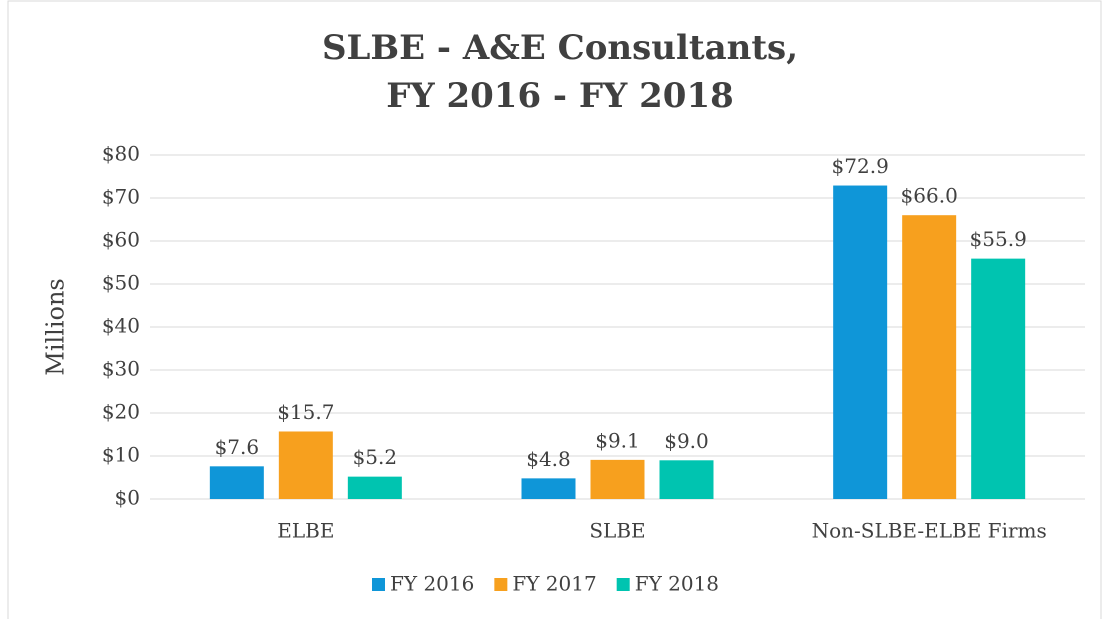  What do you see at coordinates (560, 96) in the screenshot?
I see `chart-title: FY 2016 - FY 2018` at bounding box center [560, 96].